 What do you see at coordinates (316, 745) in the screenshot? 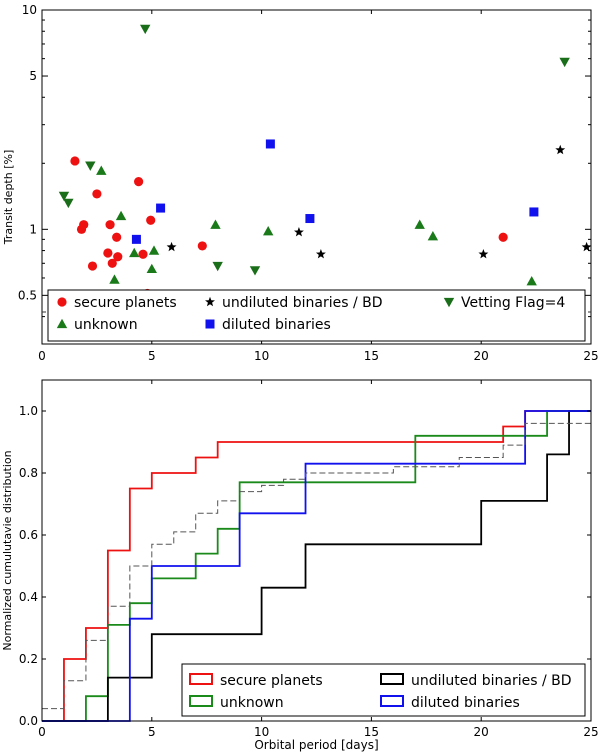
I see `bottom-x-axis-label: Orbital period [days]` at bounding box center [316, 745].